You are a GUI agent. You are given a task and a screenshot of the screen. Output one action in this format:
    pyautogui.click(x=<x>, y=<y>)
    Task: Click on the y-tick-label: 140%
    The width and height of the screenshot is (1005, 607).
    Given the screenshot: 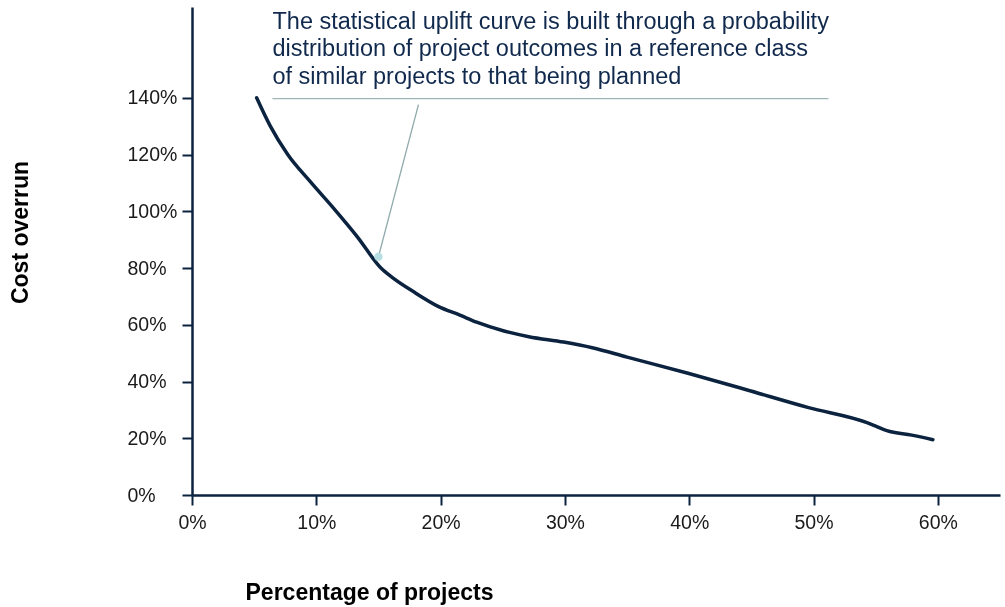 What is the action you would take?
    pyautogui.click(x=152, y=97)
    